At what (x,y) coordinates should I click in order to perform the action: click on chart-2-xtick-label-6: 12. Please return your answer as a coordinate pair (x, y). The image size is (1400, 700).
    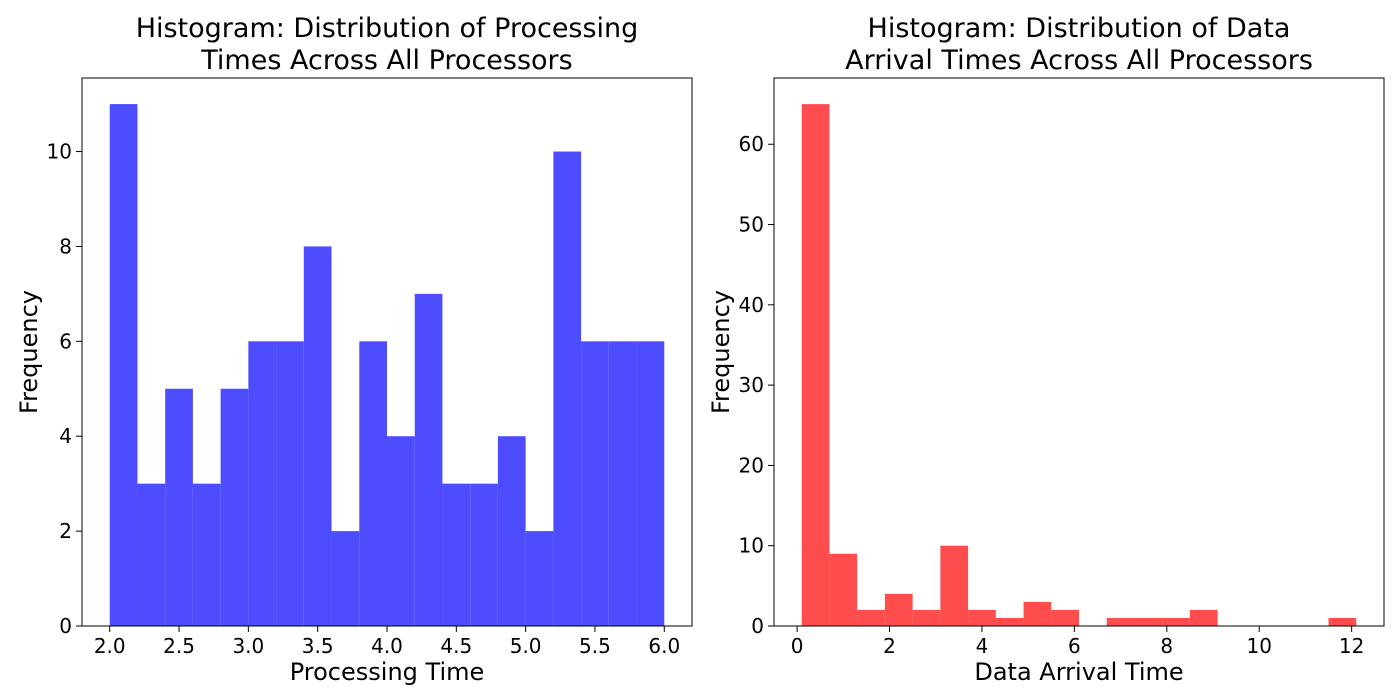
    Looking at the image, I should click on (1351, 646).